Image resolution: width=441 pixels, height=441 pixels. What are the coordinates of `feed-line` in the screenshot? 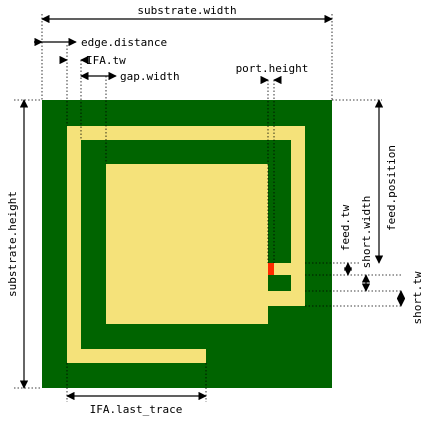 It's located at (286, 269).